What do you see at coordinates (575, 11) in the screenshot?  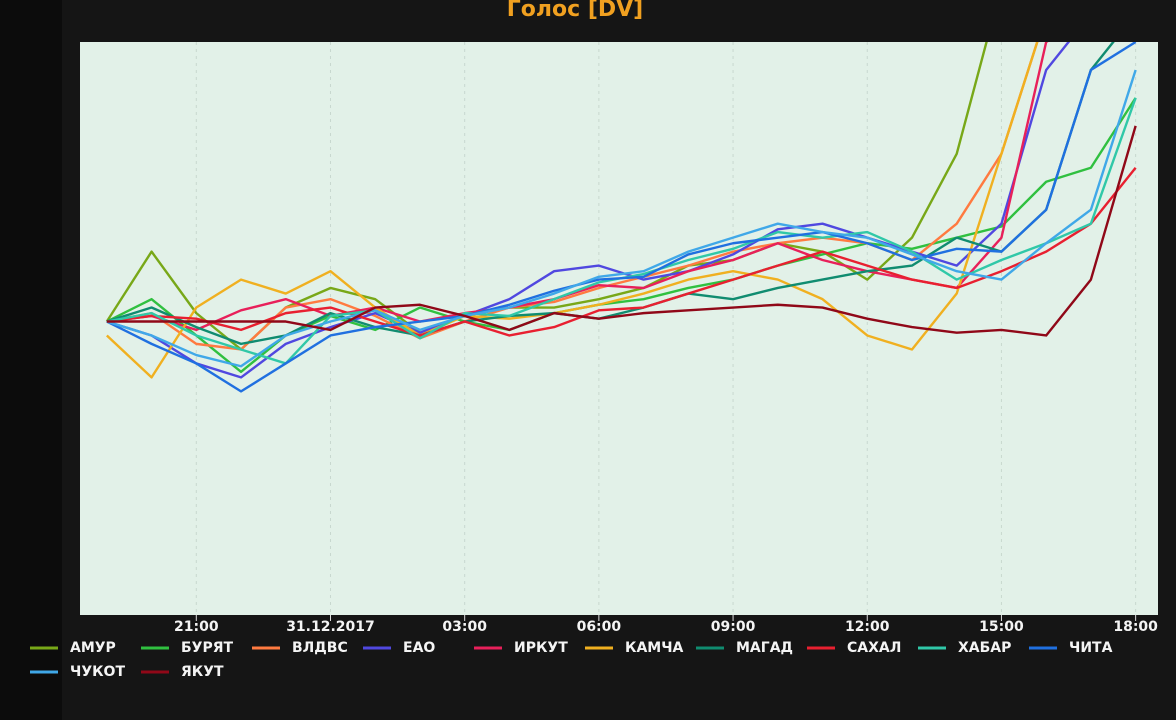 I see `chart-title: Голос [DV]` at bounding box center [575, 11].